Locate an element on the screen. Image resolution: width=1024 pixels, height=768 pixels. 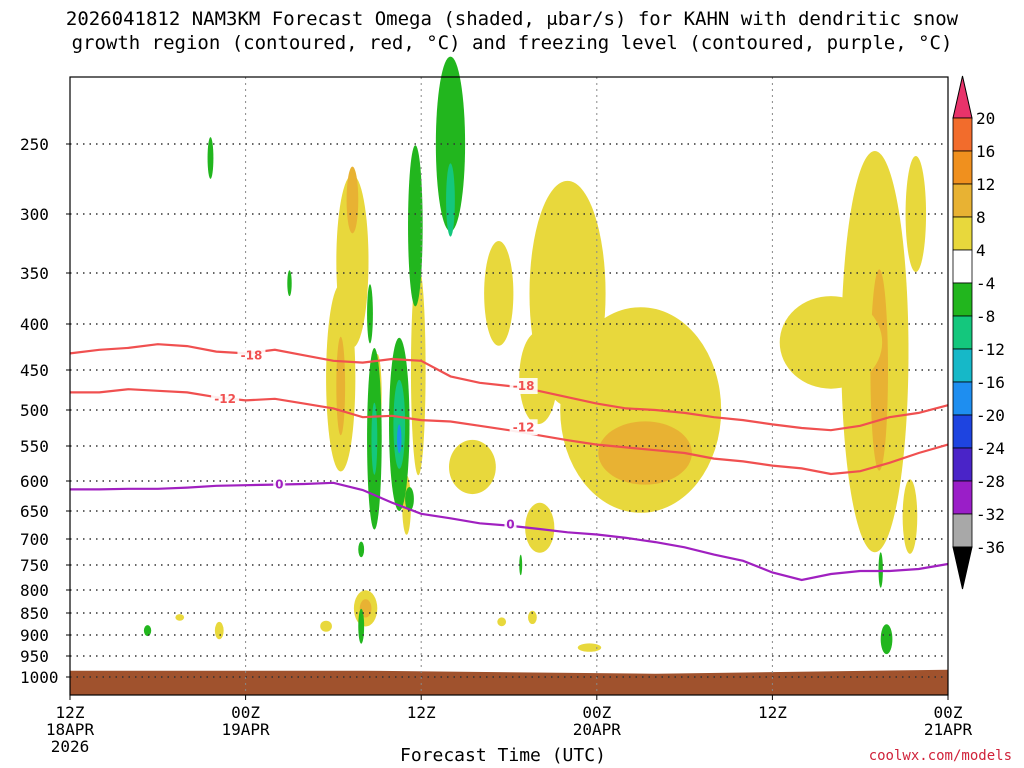
colorbar-label: -4 is located at coordinates (985, 283).